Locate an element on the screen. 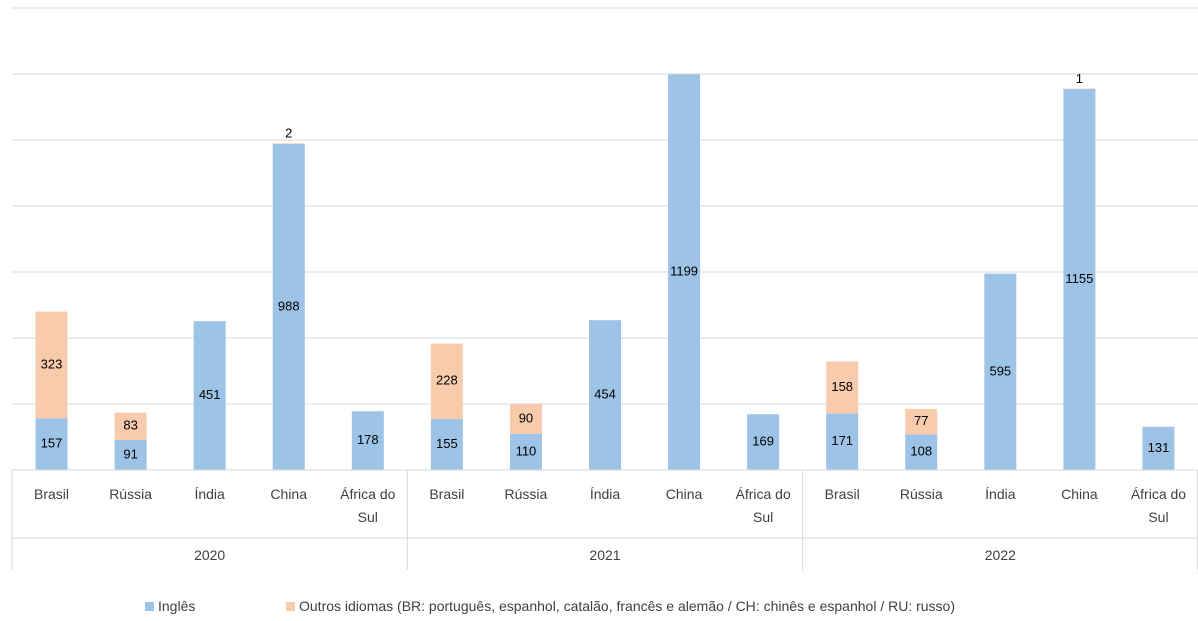 This screenshot has width=1198, height=621. data-label: 90 is located at coordinates (526, 417).